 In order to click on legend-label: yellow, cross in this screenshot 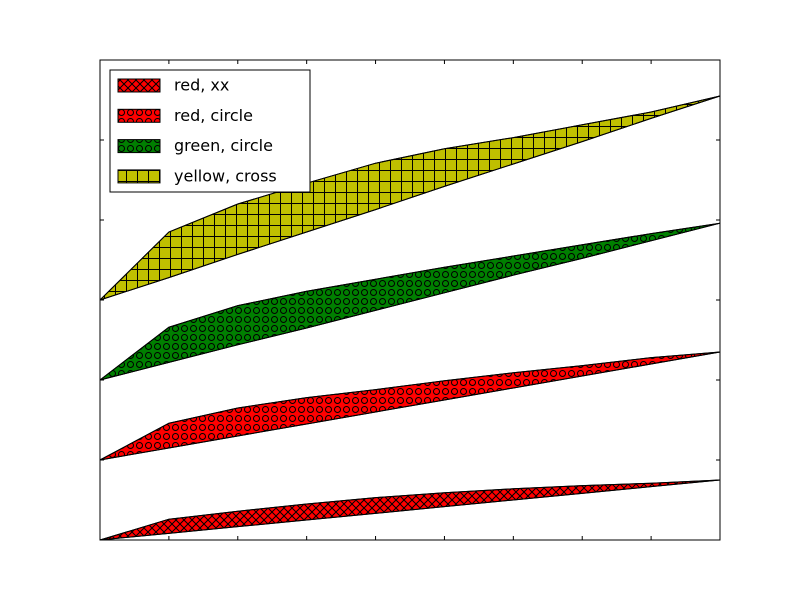, I will do `click(225, 175)`.